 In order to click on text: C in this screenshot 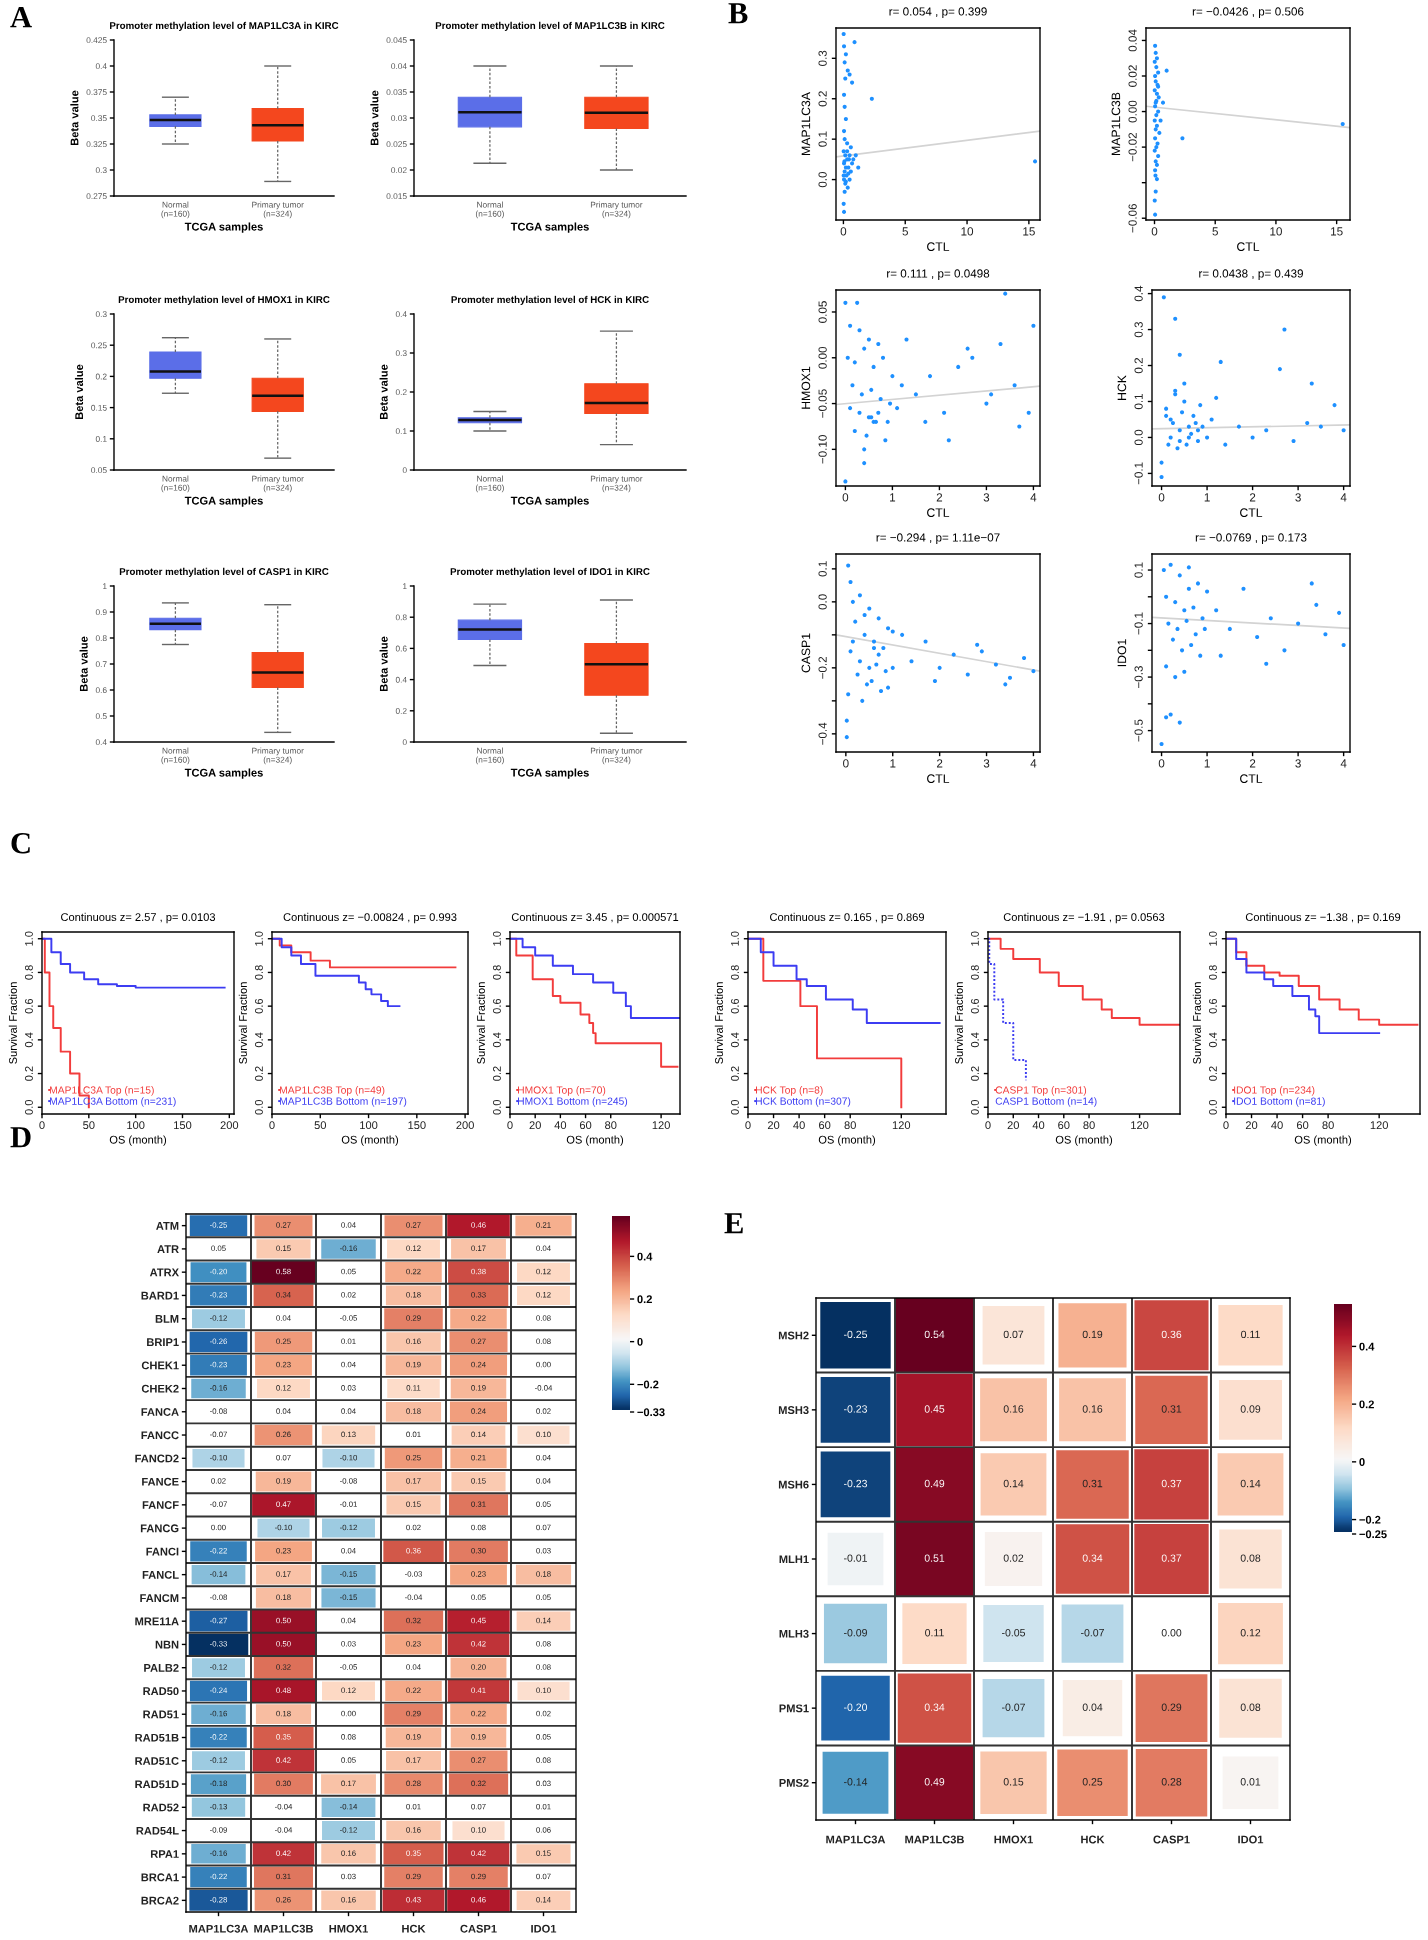, I will do `click(20, 843)`.